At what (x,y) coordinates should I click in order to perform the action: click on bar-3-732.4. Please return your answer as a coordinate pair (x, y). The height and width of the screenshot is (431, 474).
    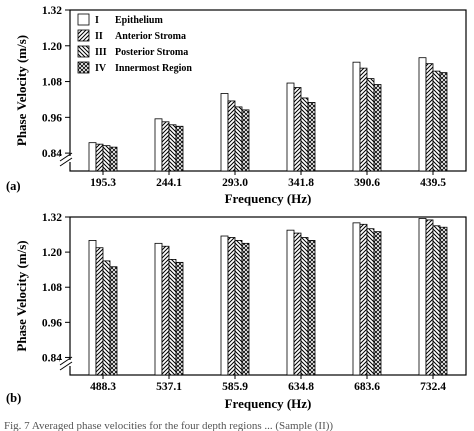
    Looking at the image, I should click on (436, 300).